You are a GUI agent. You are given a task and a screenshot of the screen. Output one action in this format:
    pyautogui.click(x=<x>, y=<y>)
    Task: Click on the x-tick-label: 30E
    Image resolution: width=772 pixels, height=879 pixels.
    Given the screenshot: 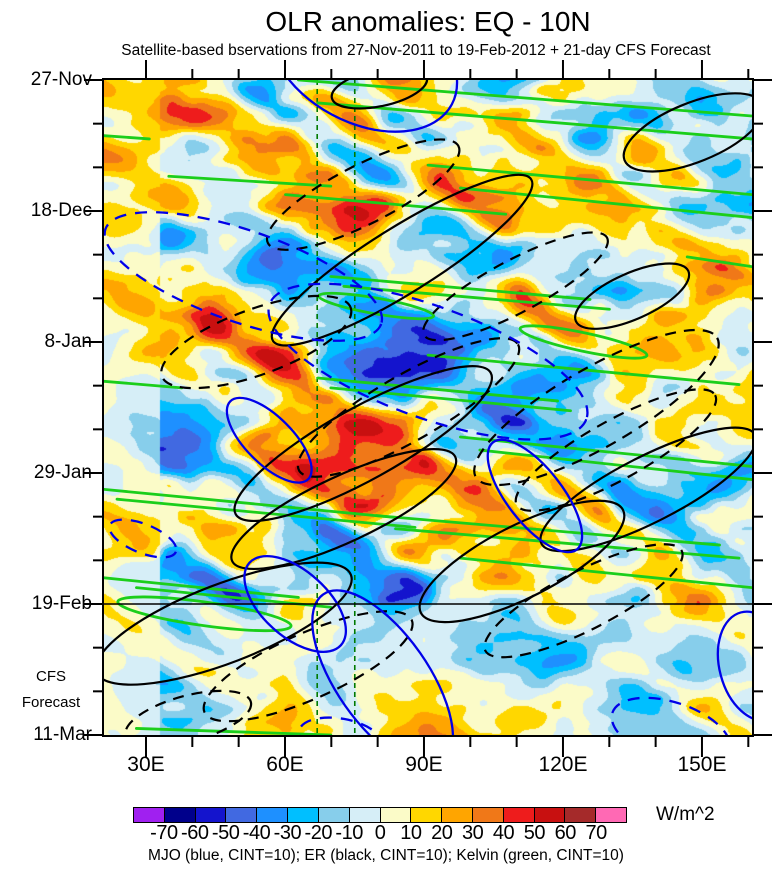 What is the action you would take?
    pyautogui.click(x=146, y=764)
    